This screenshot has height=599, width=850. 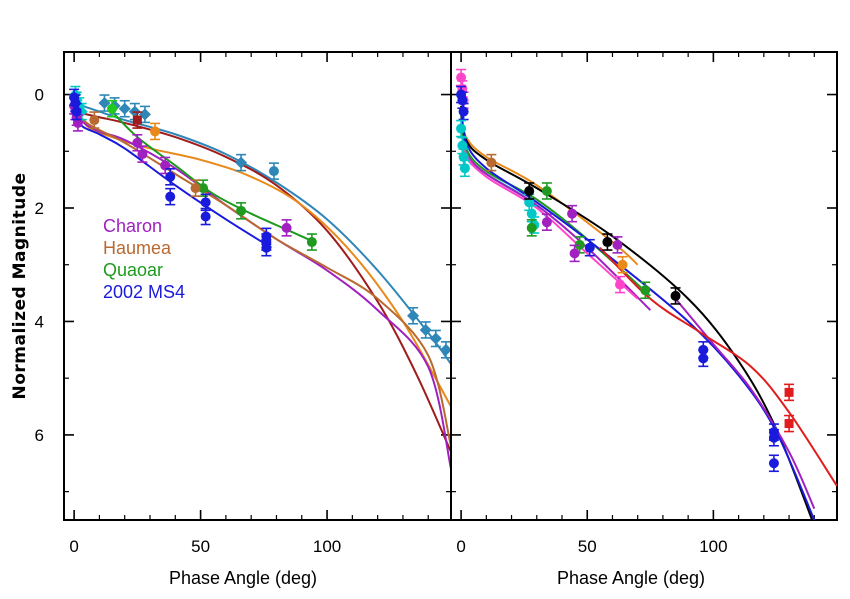 What do you see at coordinates (39, 435) in the screenshot?
I see `y-tick-label: 6` at bounding box center [39, 435].